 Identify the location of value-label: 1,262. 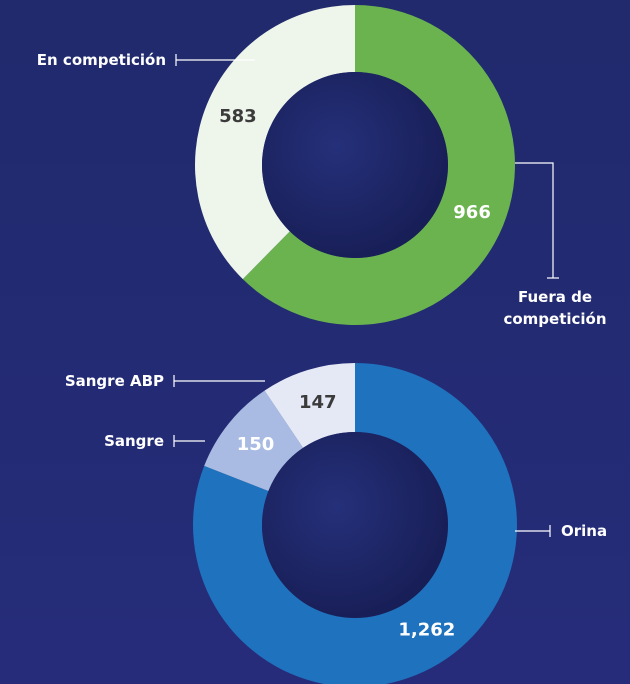
(426, 629).